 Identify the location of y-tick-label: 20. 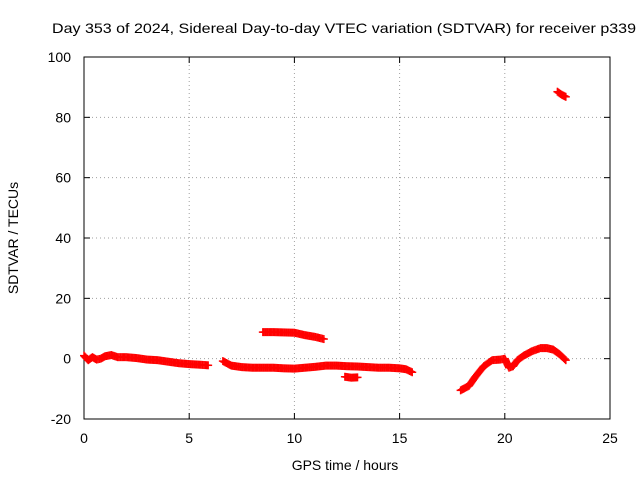
(63, 298).